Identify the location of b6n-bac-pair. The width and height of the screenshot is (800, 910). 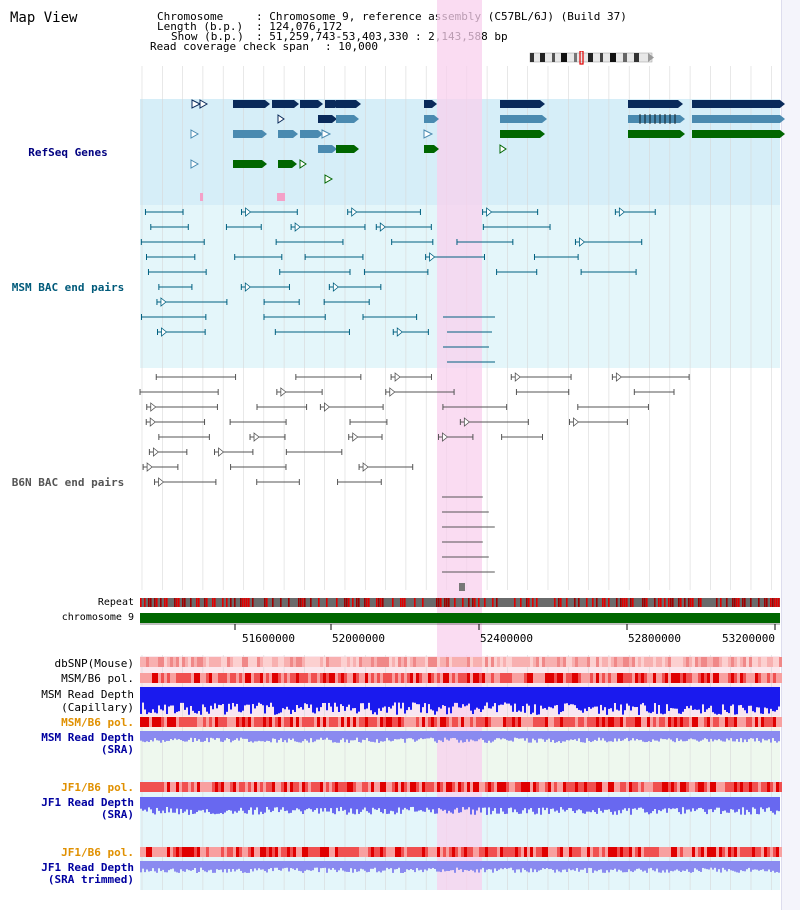
(392, 392).